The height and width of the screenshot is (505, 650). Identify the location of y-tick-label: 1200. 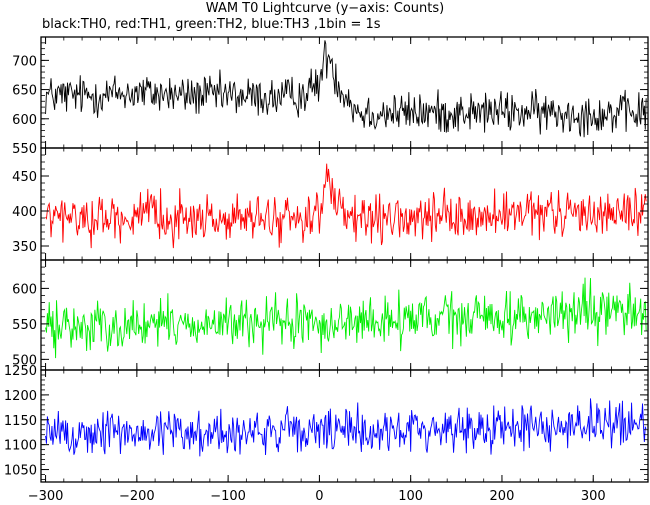
(20, 396).